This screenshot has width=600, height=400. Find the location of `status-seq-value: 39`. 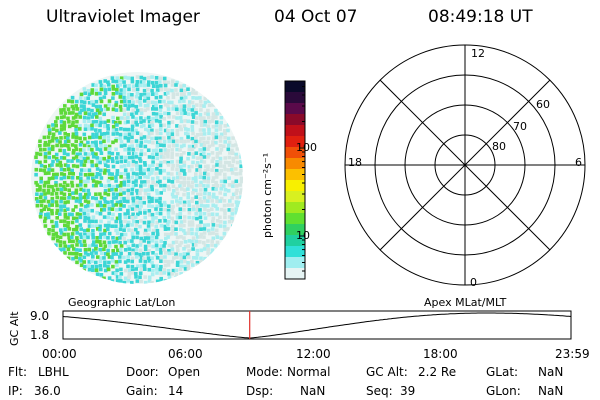

status-seq-value: 39 is located at coordinates (408, 391).